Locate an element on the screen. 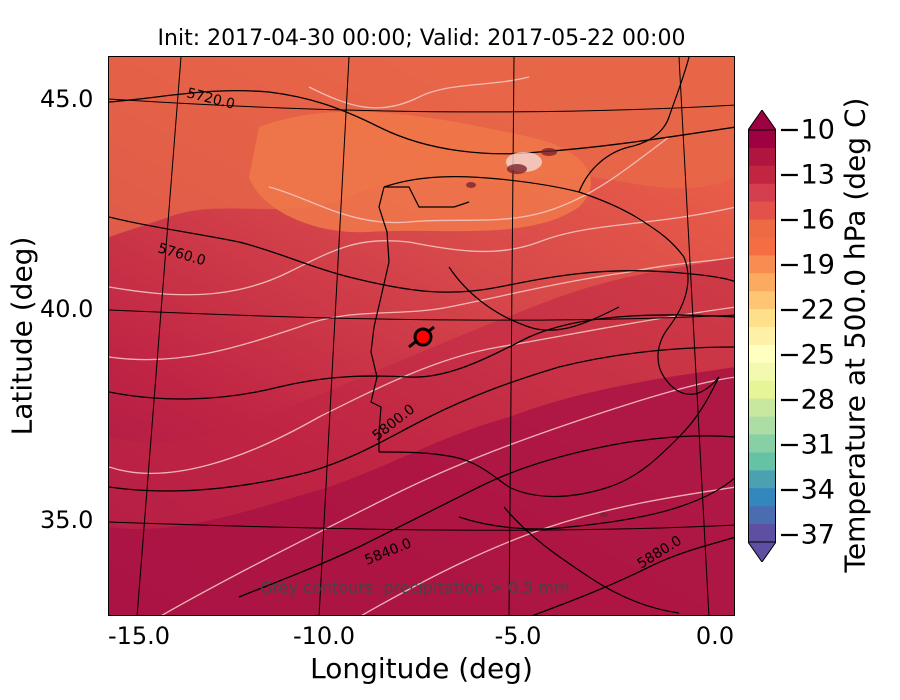 This screenshot has width=900, height=700. precipitation-areas is located at coordinates (537, 333).